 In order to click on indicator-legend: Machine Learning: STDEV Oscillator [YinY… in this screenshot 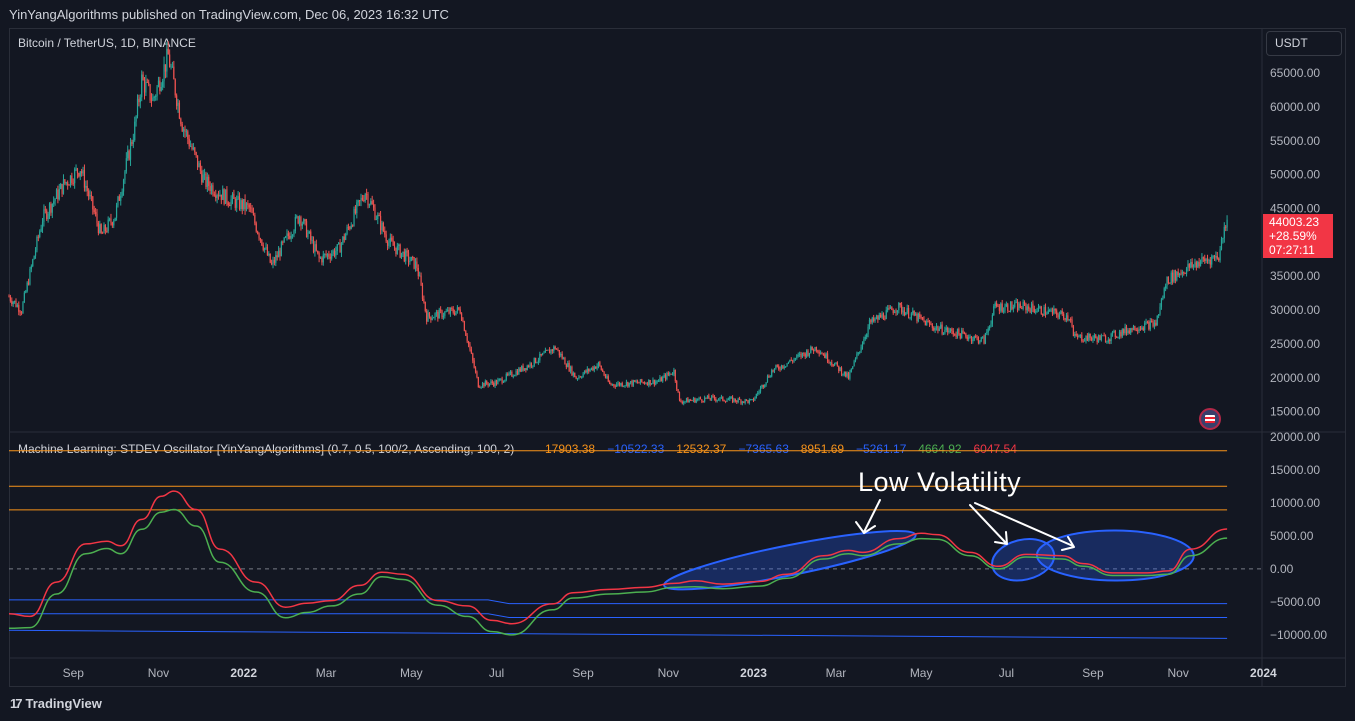, I will do `click(517, 449)`.